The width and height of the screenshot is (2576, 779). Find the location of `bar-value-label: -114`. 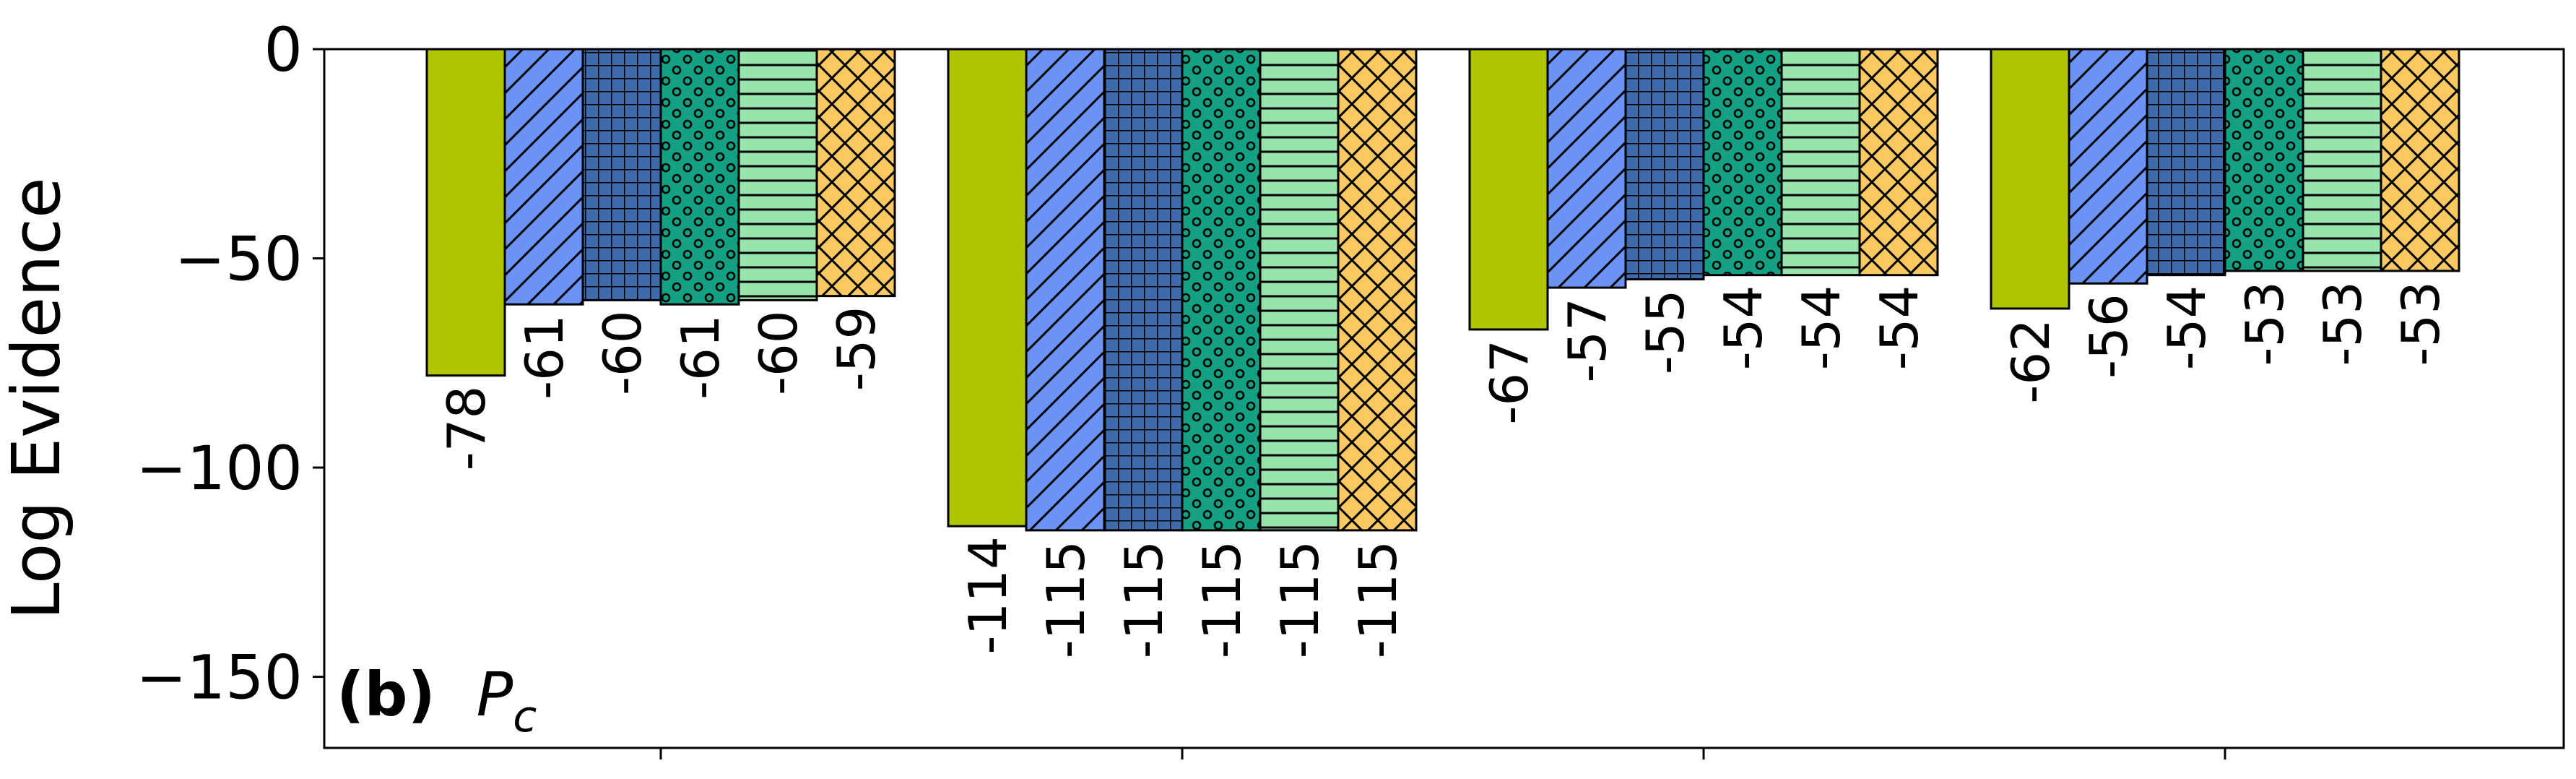

bar-value-label: -114 is located at coordinates (988, 595).